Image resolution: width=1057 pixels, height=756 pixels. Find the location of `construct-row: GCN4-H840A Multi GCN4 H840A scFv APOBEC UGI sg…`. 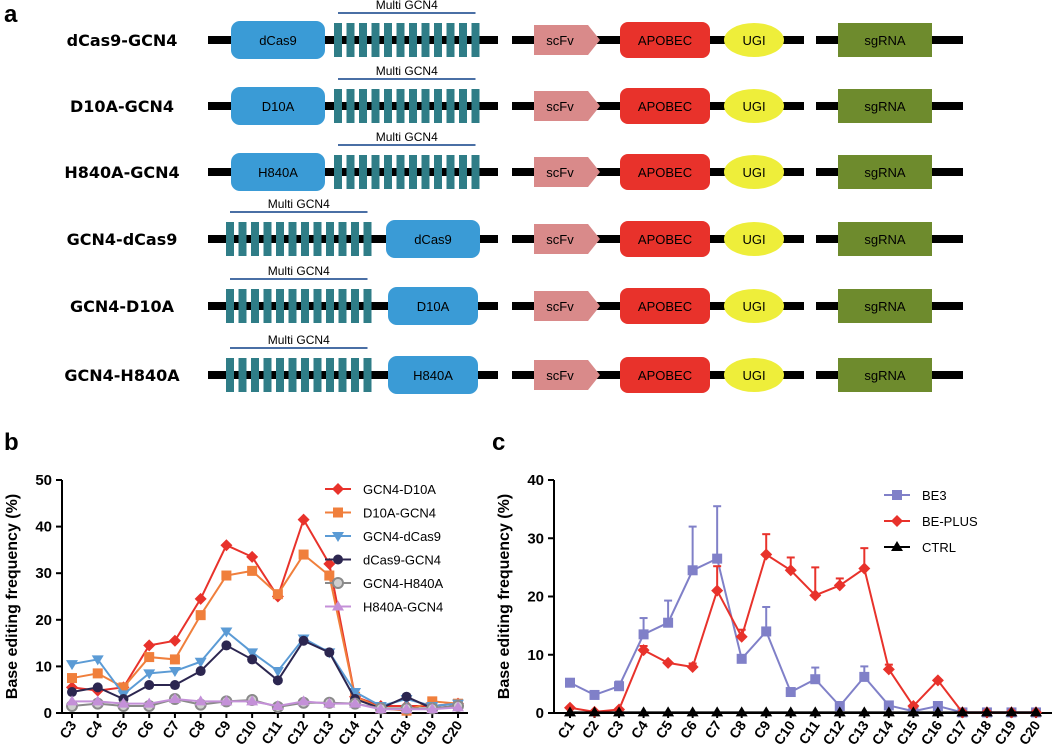

construct-row: GCN4-H840A Multi GCN4 H840A scFv APOBEC UGI sg… is located at coordinates (513, 363).